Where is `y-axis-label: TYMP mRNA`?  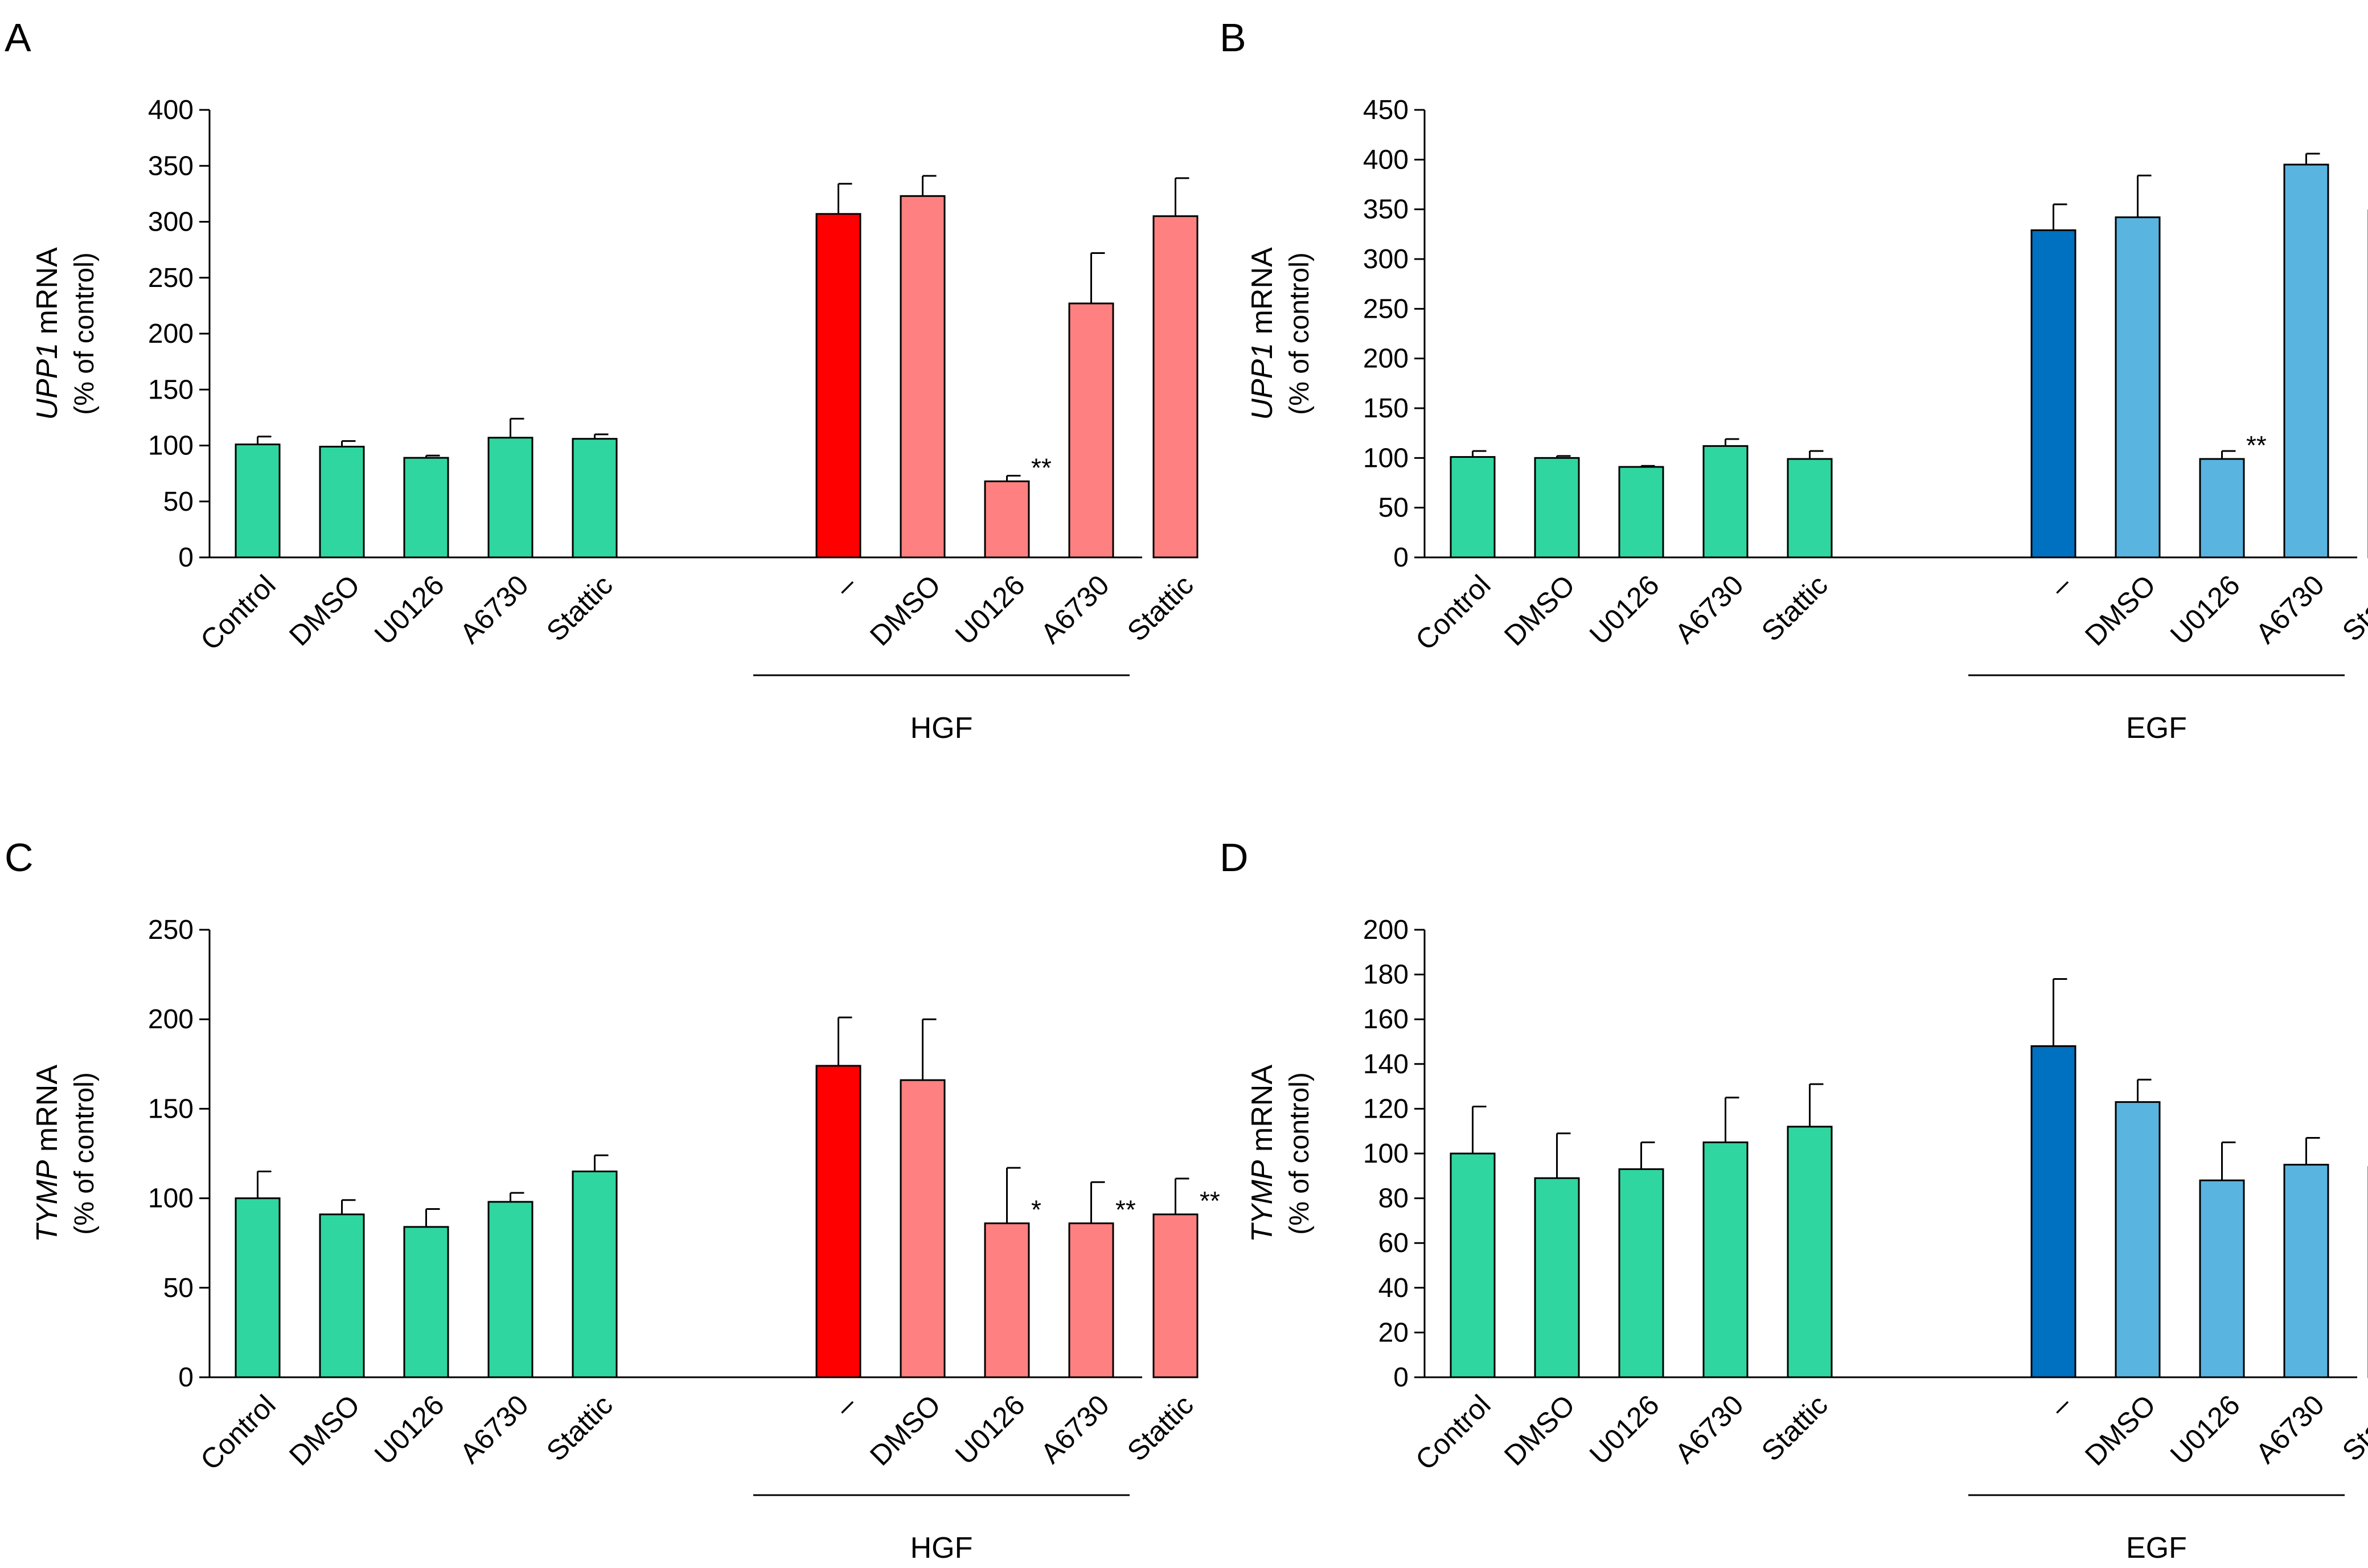
y-axis-label: TYMP mRNA is located at coordinates (47, 1153).